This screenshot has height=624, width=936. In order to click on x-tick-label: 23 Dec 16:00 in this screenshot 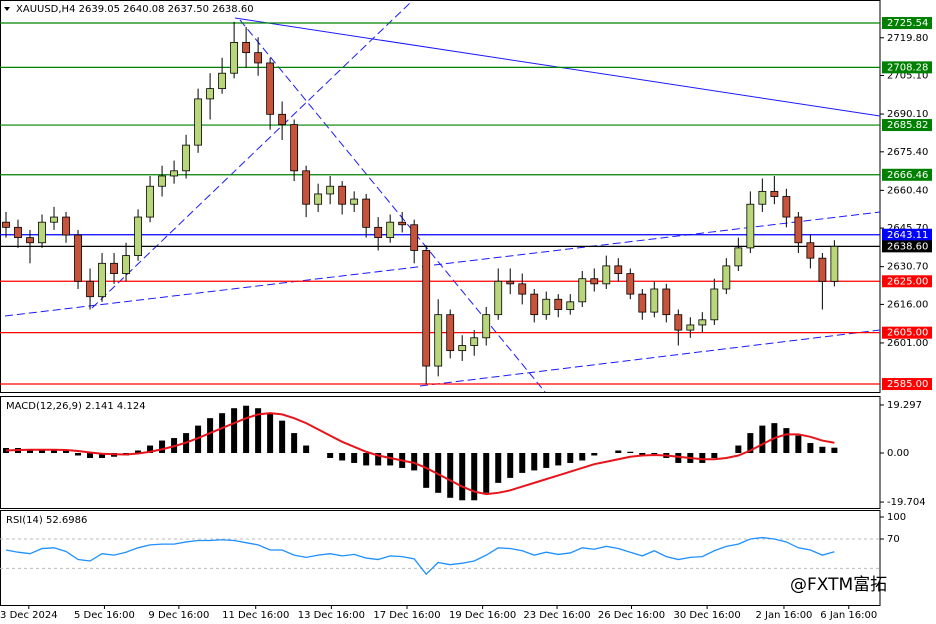, I will do `click(556, 615)`.